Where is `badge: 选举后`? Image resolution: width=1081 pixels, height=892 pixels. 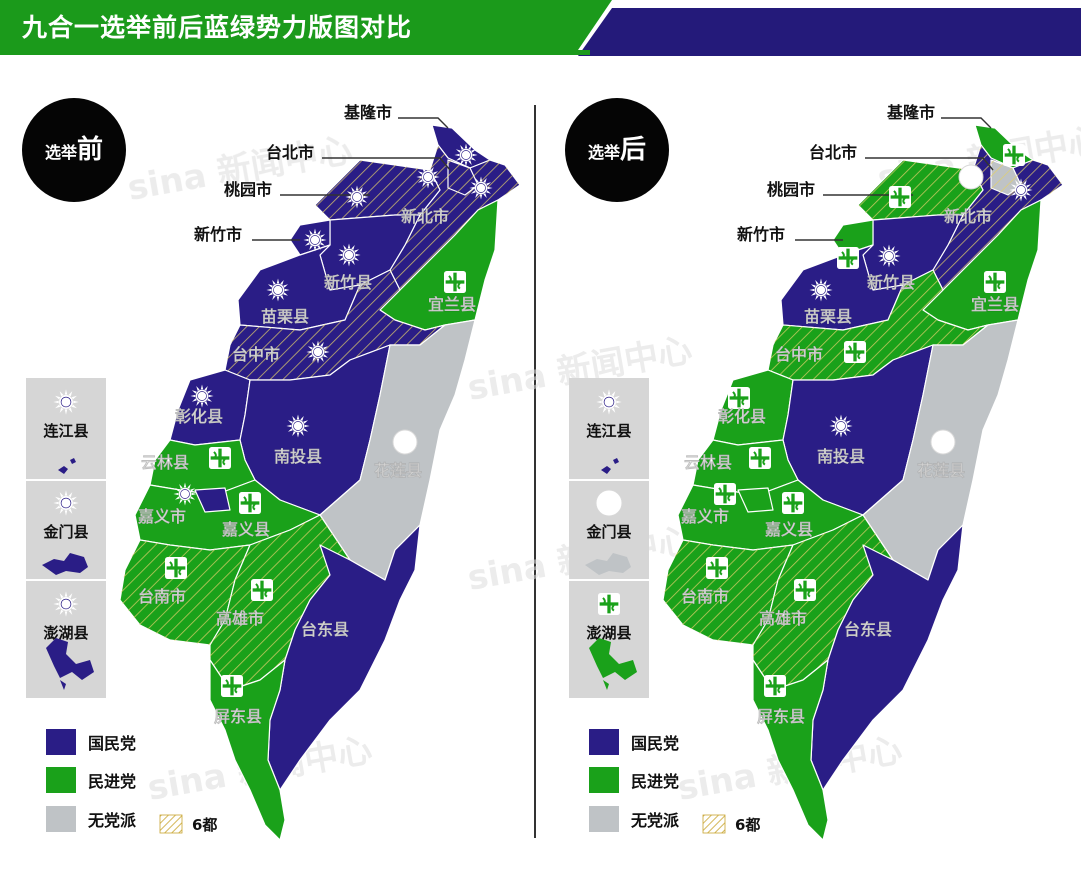 badge: 选举后 is located at coordinates (617, 150).